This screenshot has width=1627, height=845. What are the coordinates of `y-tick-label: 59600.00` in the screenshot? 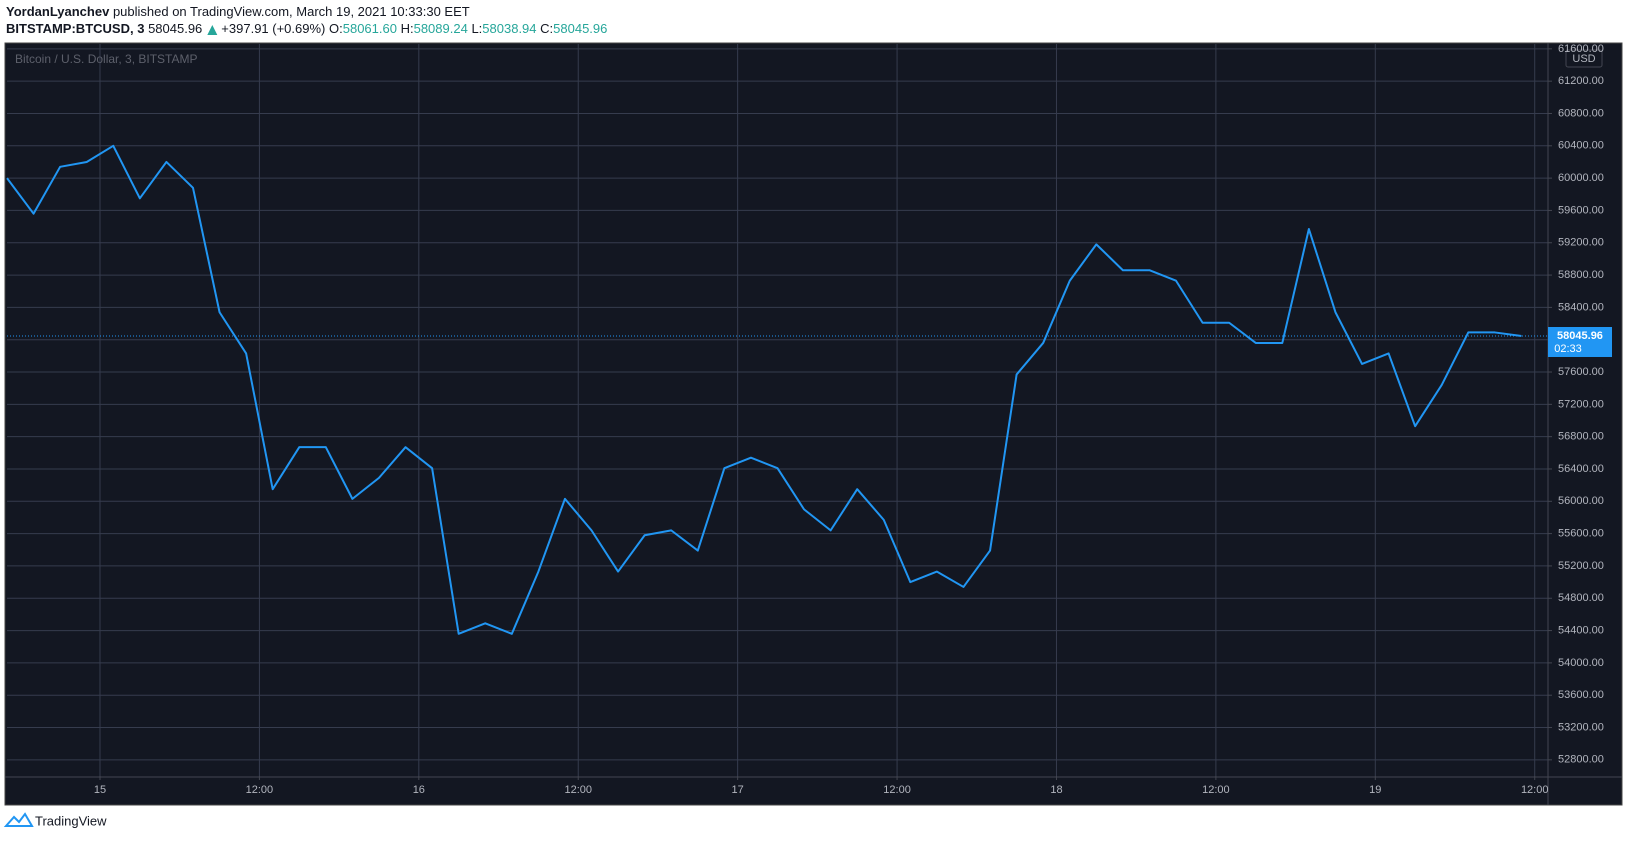 It's located at (1581, 210).